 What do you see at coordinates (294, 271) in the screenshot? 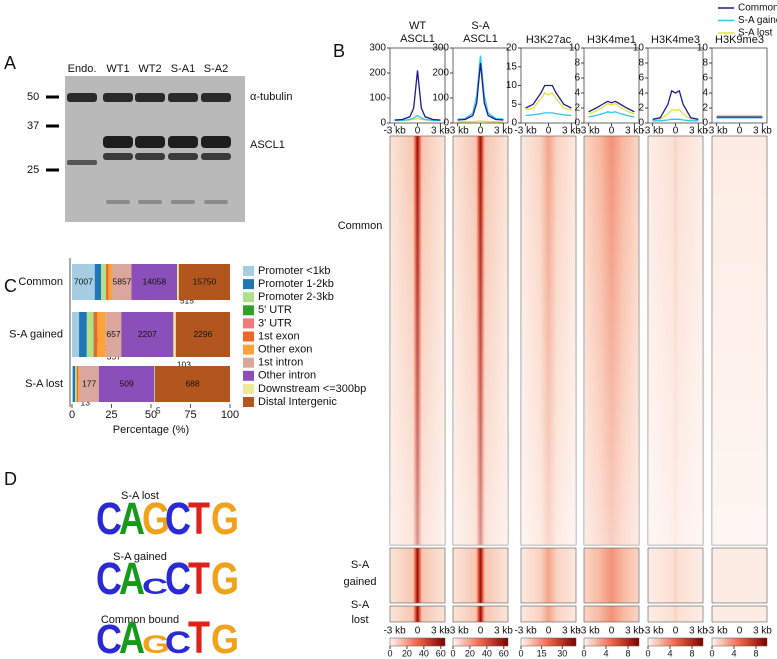
I see `legend-label: Promoter <1kb` at bounding box center [294, 271].